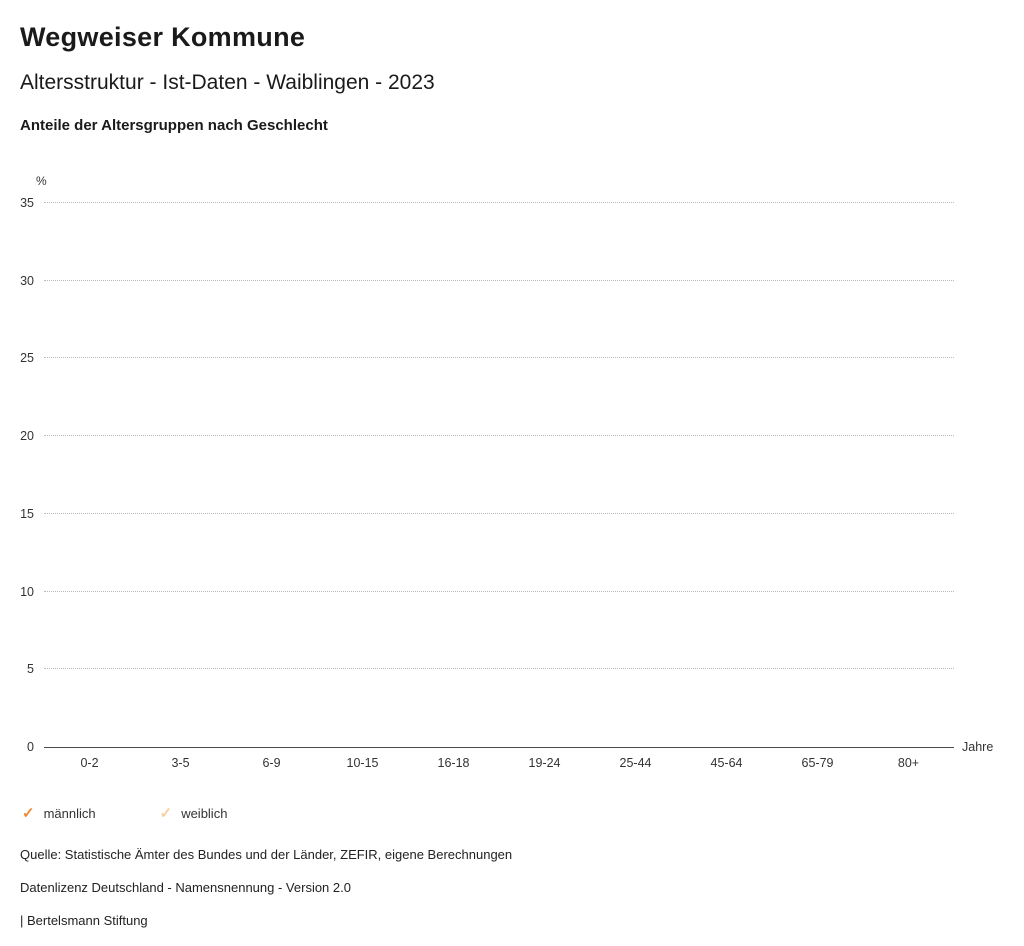  Describe the element at coordinates (362, 763) in the screenshot. I see `x-tick-10-15: 10-15` at that location.